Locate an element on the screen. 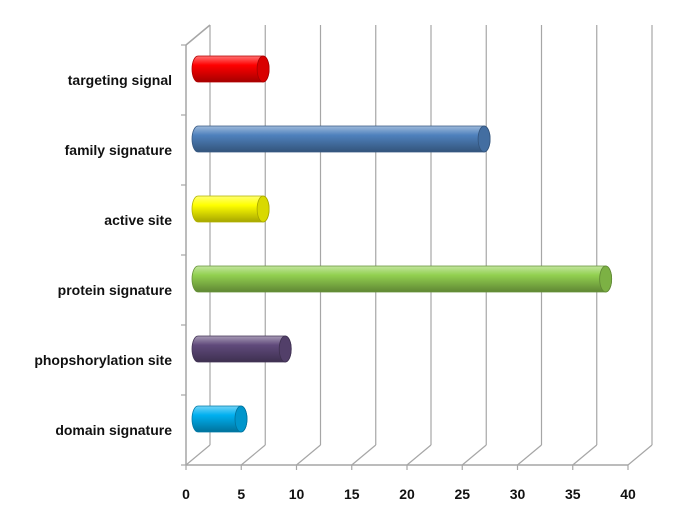 The width and height of the screenshot is (685, 525). bar-family-signature is located at coordinates (341, 139).